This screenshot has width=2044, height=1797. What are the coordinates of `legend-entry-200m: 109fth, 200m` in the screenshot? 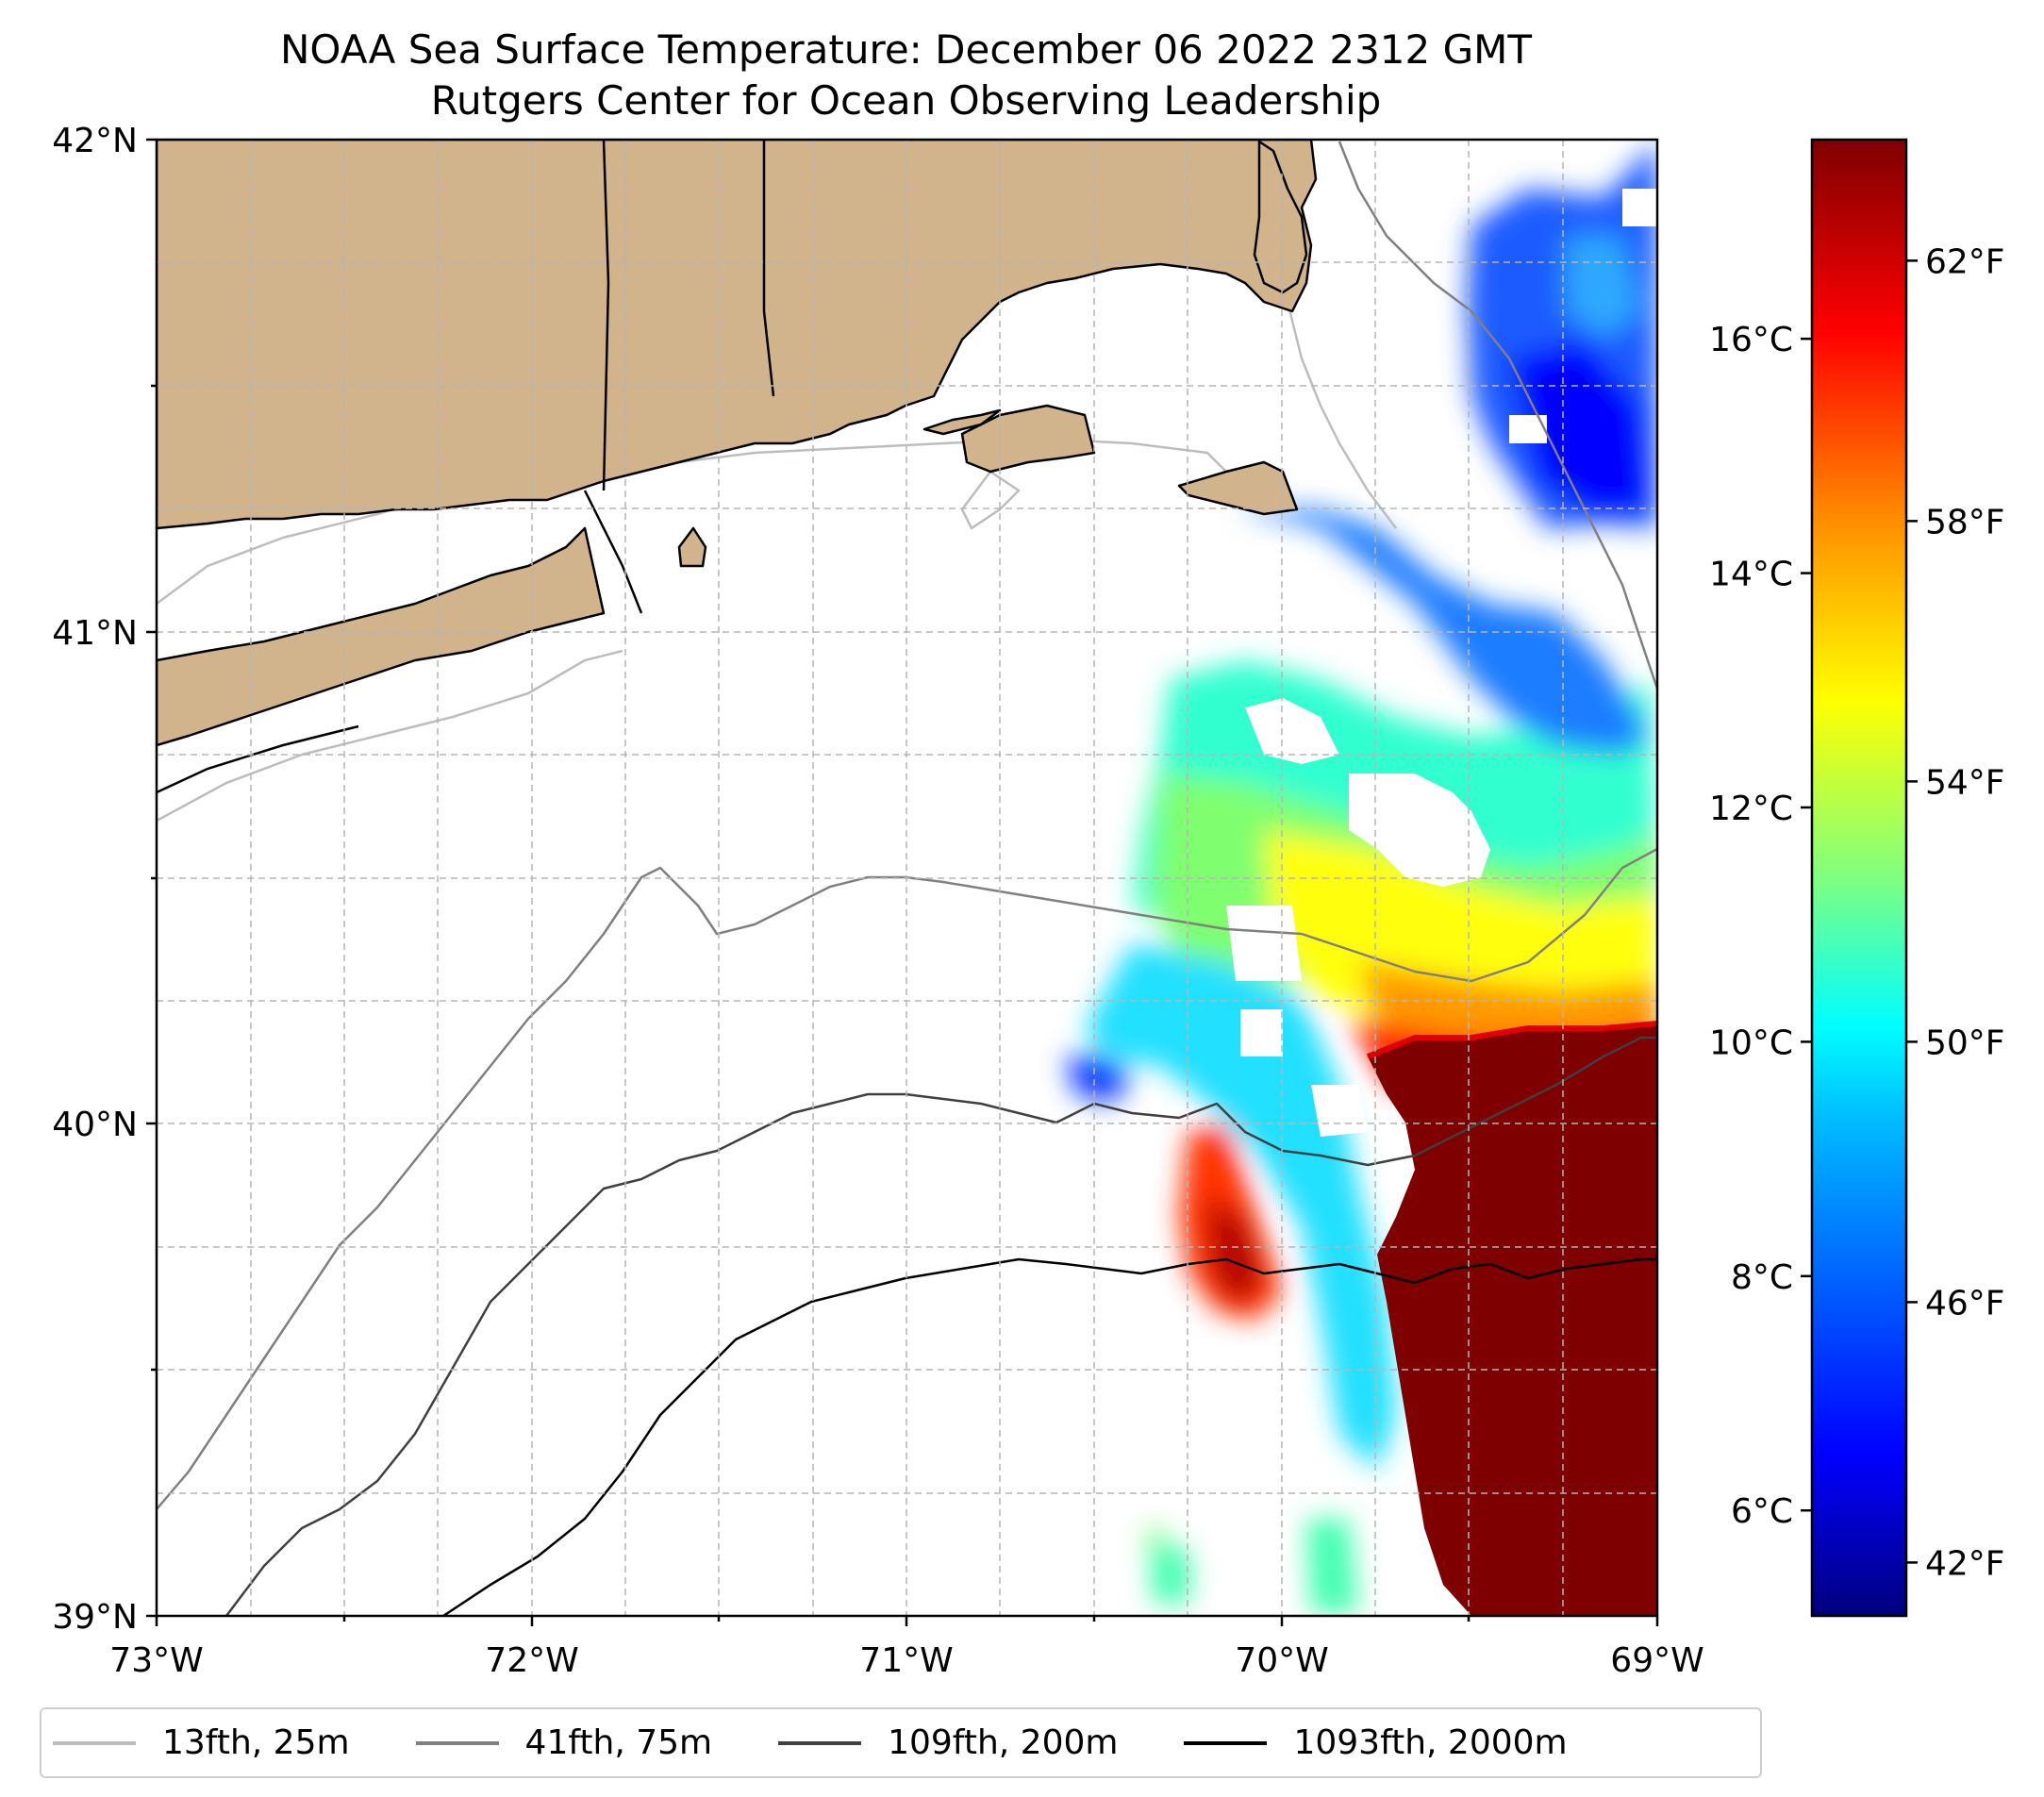 It's located at (948, 1742).